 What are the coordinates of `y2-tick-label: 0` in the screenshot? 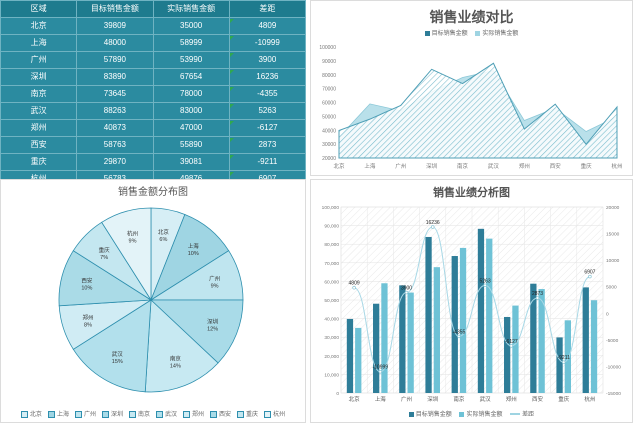 It's located at (607, 314).